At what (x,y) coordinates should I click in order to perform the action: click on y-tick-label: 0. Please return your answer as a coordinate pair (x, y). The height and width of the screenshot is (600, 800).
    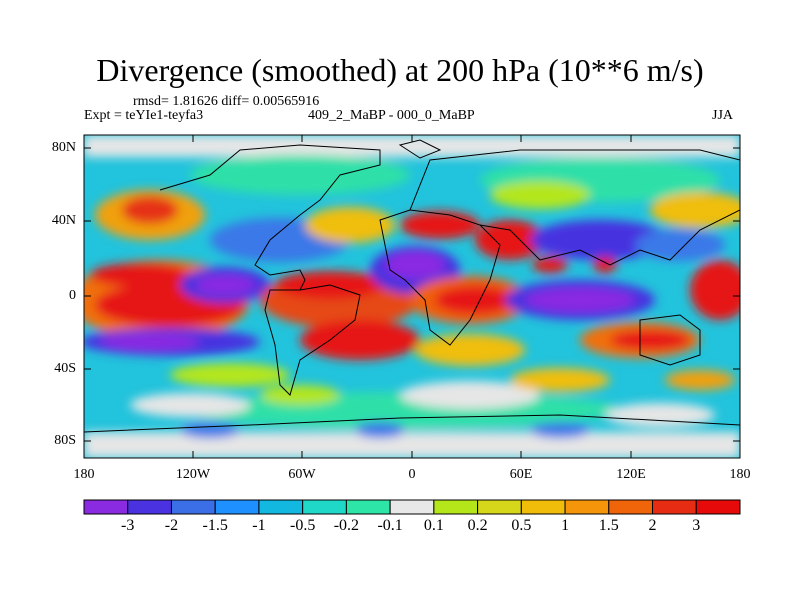
    Looking at the image, I should click on (72, 295).